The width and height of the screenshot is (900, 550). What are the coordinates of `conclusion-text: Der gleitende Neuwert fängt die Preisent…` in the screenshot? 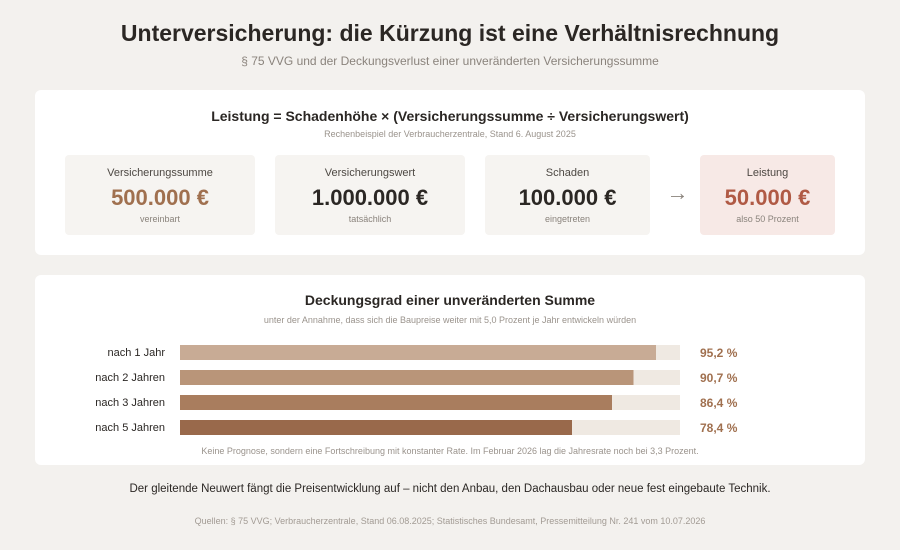 It's located at (450, 489).